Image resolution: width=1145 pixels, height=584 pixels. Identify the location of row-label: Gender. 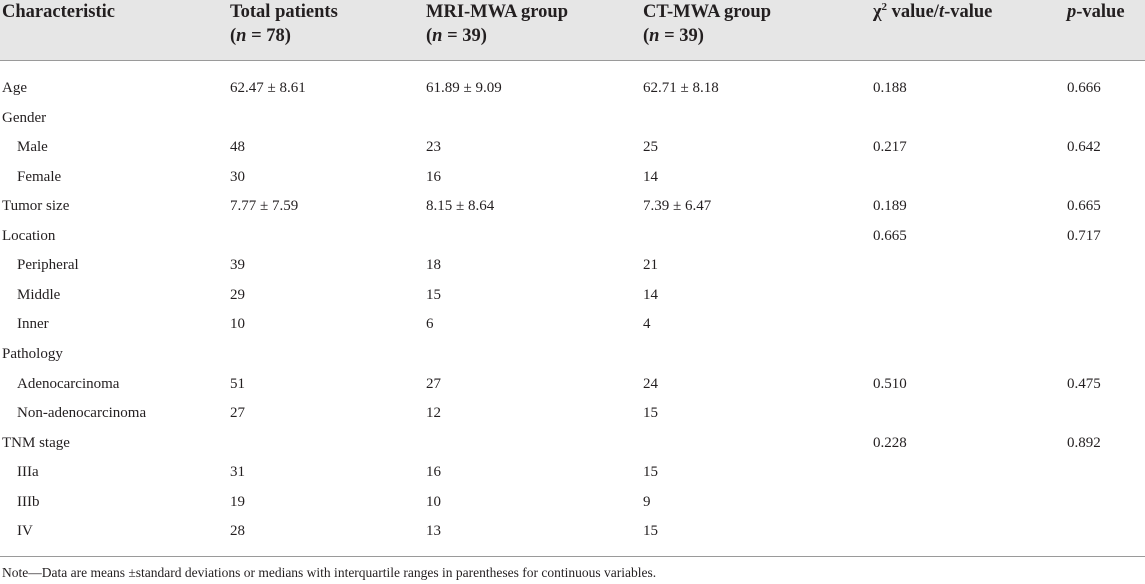
(24, 117).